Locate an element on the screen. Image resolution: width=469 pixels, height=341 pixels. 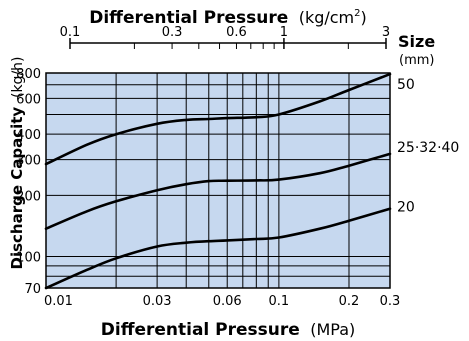
top-axis-title: Differential Pressure (kg/cm2) is located at coordinates (228, 18).